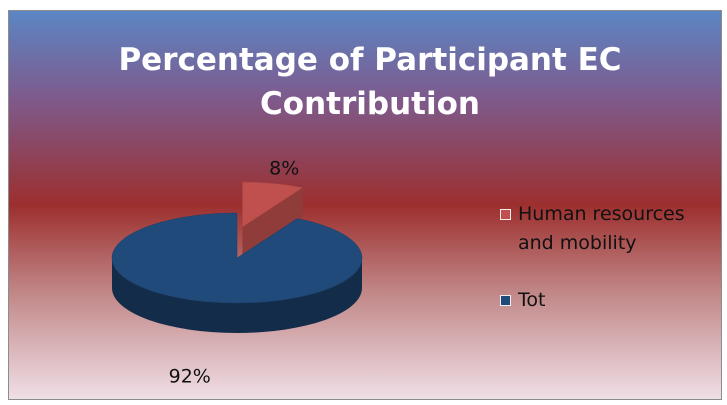  What do you see at coordinates (237, 295) in the screenshot?
I see `slice-side` at bounding box center [237, 295].